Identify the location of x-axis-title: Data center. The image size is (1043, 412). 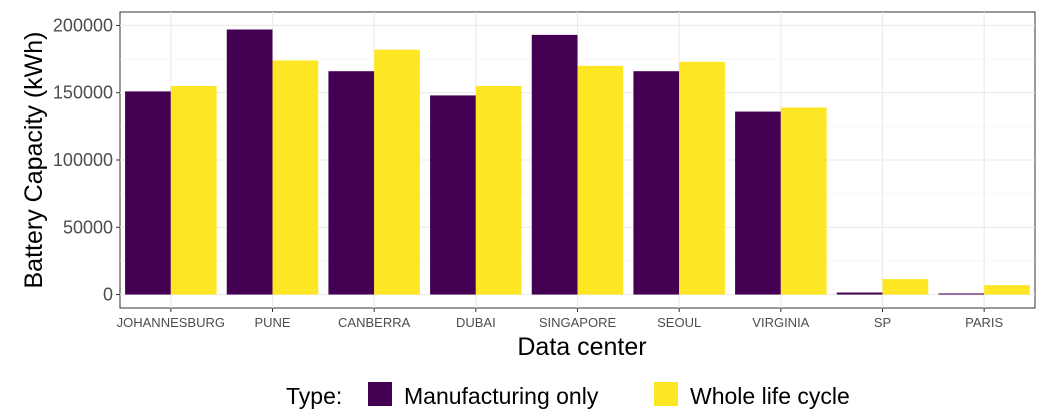
(581, 347).